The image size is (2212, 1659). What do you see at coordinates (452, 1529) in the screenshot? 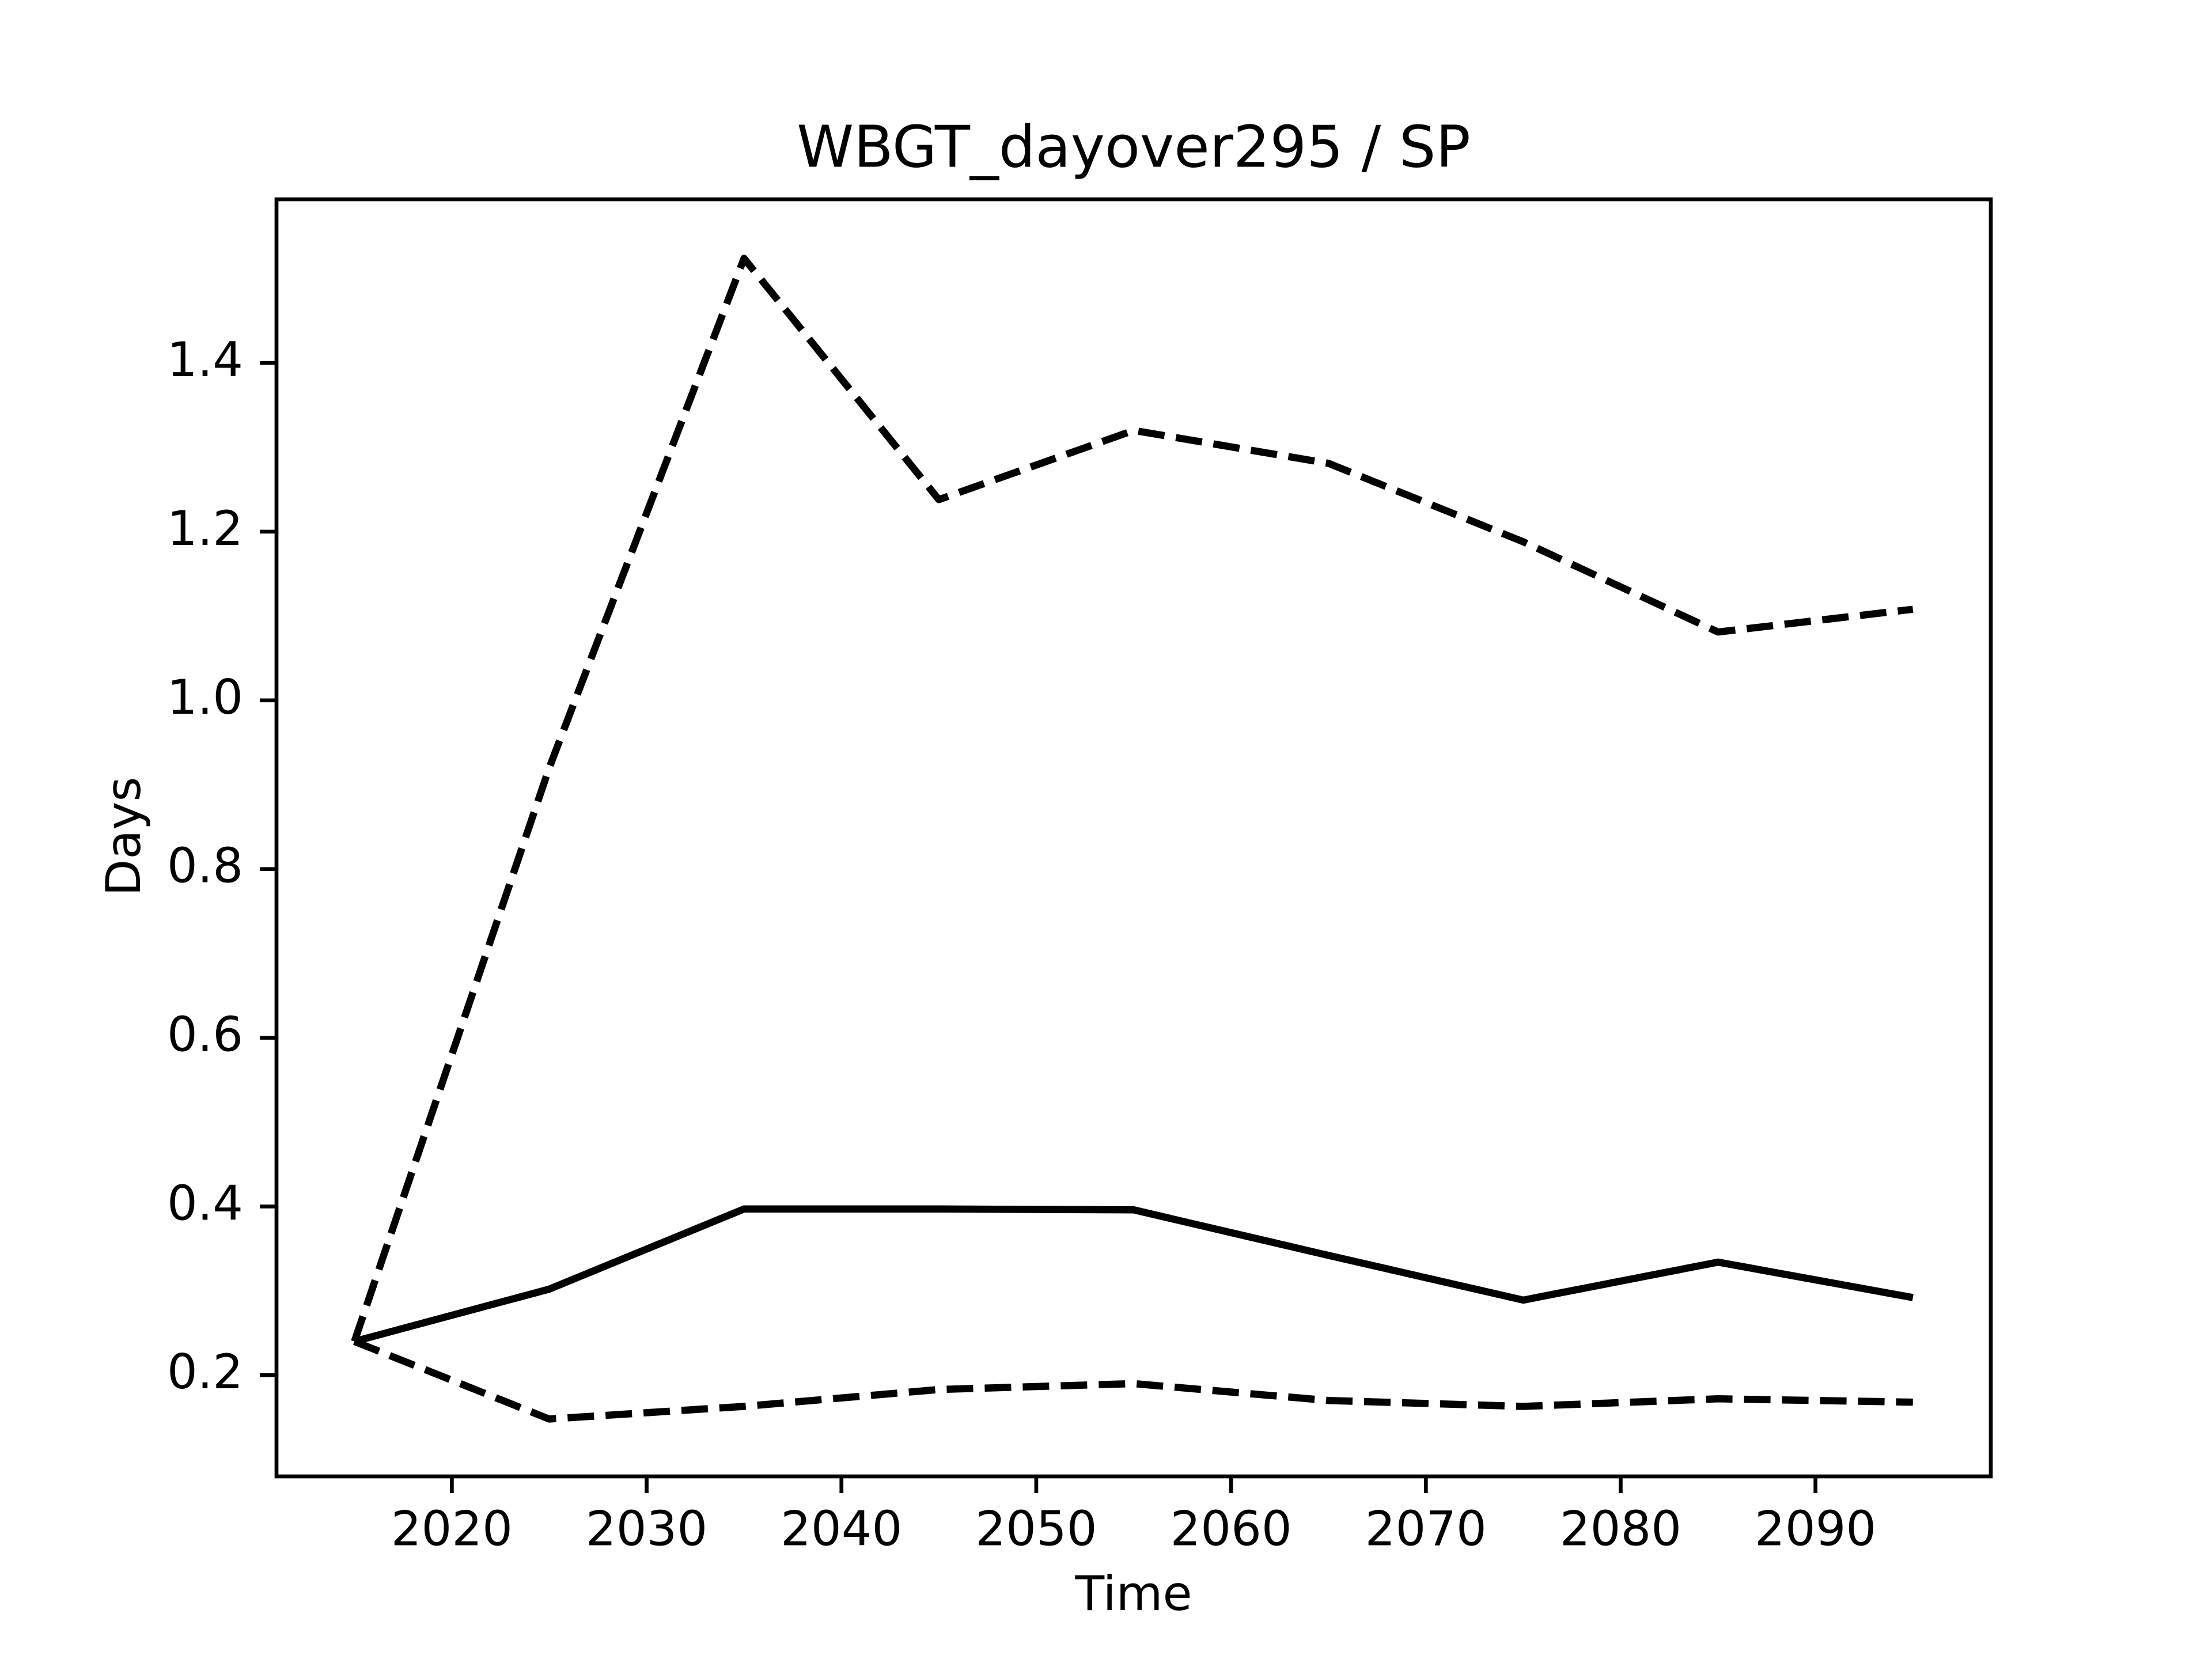
I see `x-tick-label: 2020` at bounding box center [452, 1529].